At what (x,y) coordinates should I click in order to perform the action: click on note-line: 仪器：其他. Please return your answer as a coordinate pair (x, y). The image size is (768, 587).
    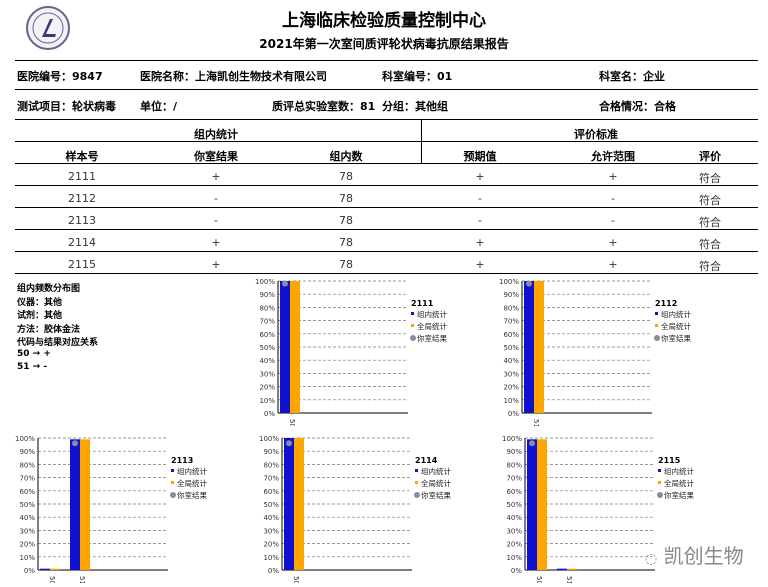
    Looking at the image, I should click on (40, 302).